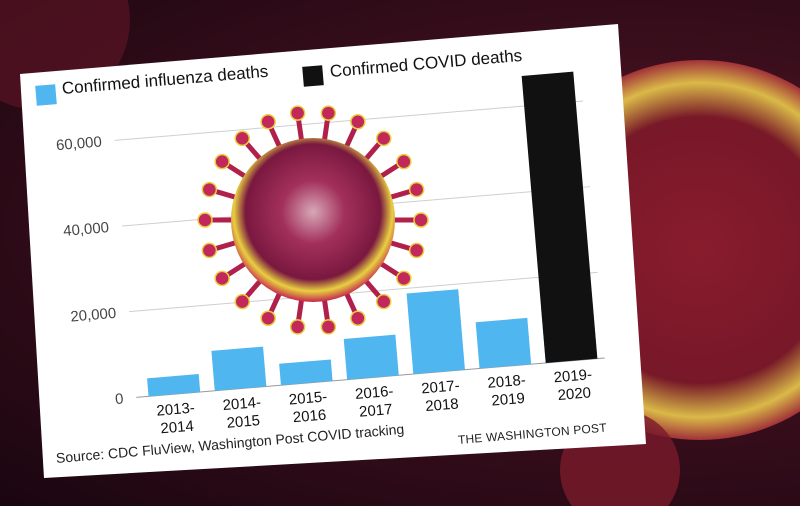 Image resolution: width=800 pixels, height=506 pixels. I want to click on bar-covid, so click(559, 217).